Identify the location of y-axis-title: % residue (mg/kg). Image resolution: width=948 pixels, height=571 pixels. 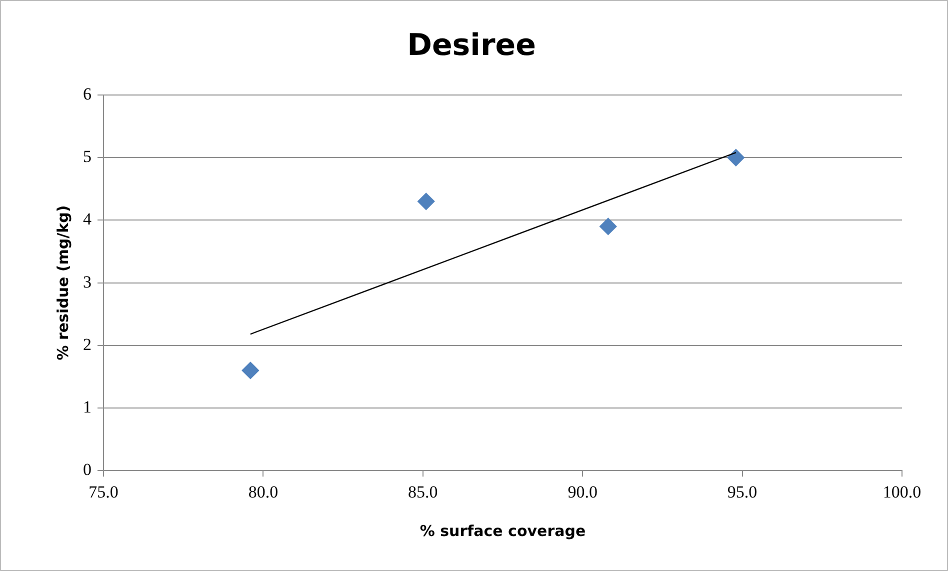
(63, 282).